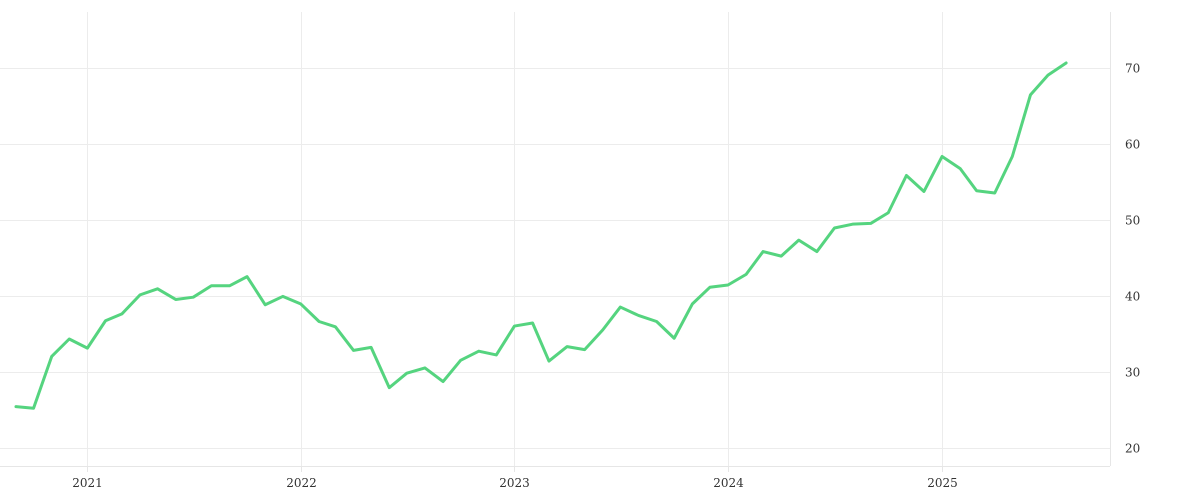  I want to click on x-tick-label: 2024, so click(728, 483).